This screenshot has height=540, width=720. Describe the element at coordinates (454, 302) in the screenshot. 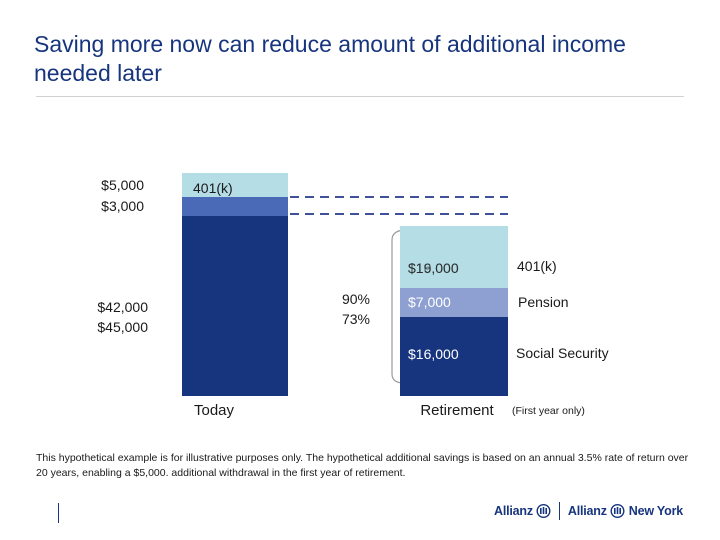

I see `retirement-bar-pension-segment` at that location.